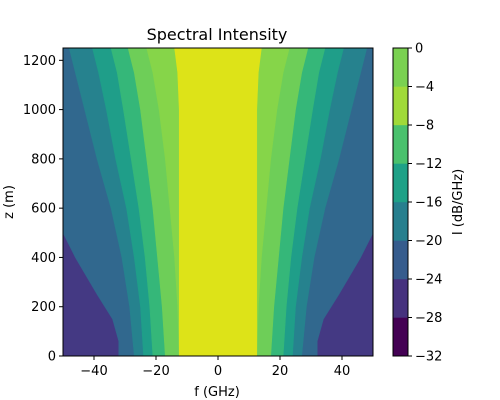  Describe the element at coordinates (218, 371) in the screenshot. I see `x-tick-label: 0` at that location.